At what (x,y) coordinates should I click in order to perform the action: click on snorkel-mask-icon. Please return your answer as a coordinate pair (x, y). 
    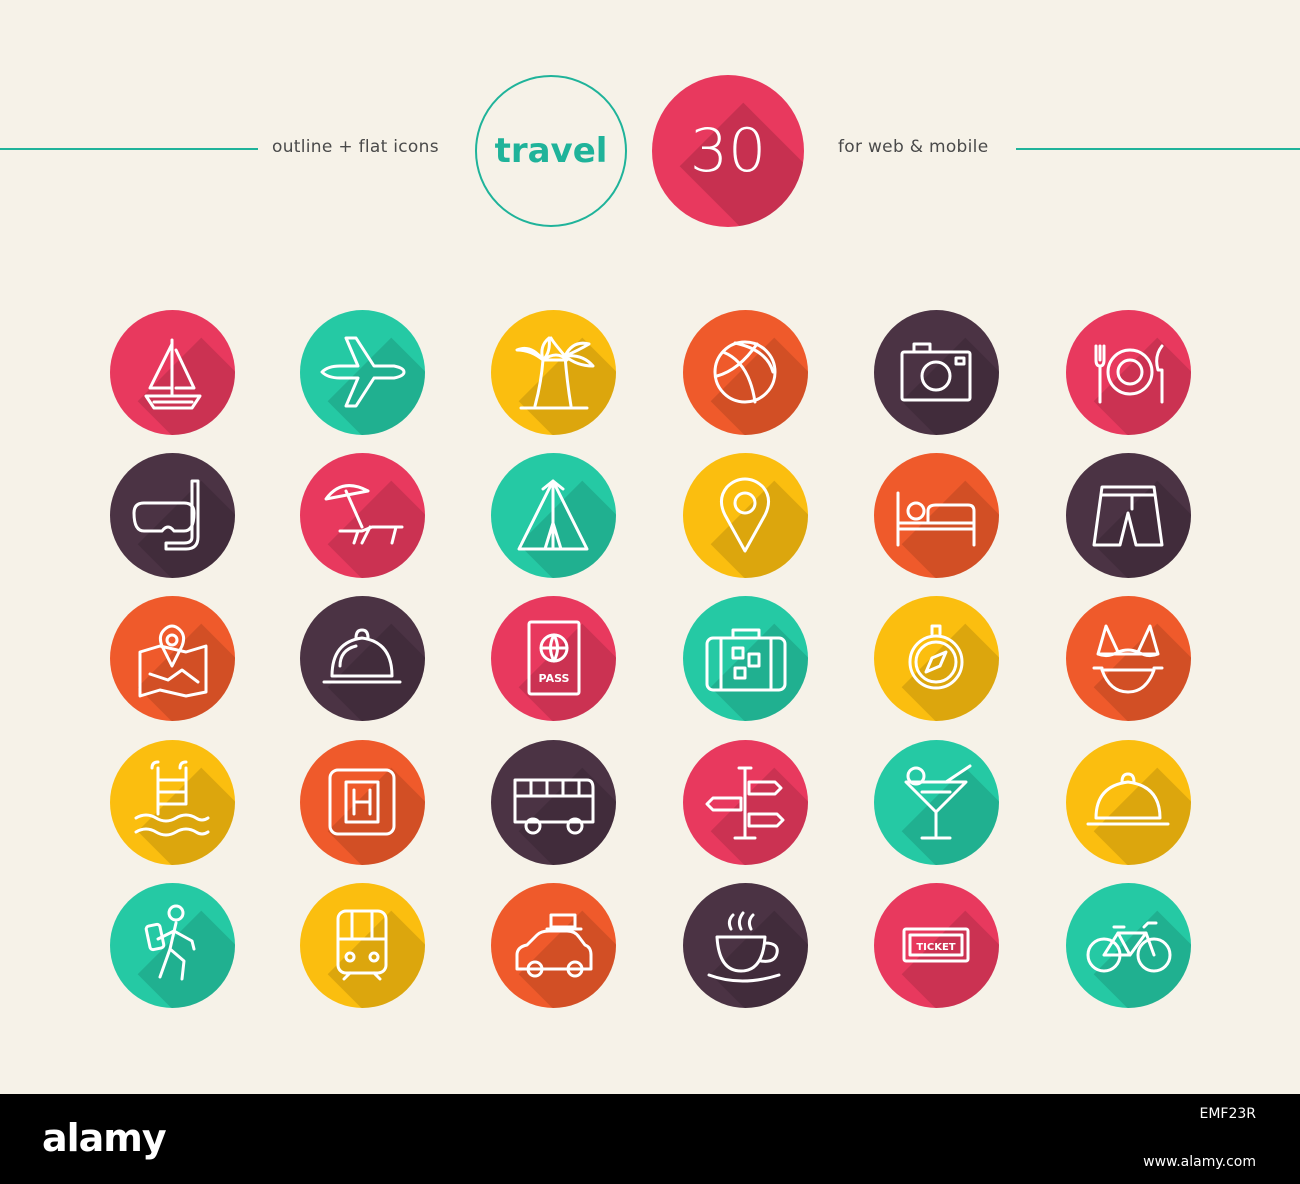
    Looking at the image, I should click on (166, 515).